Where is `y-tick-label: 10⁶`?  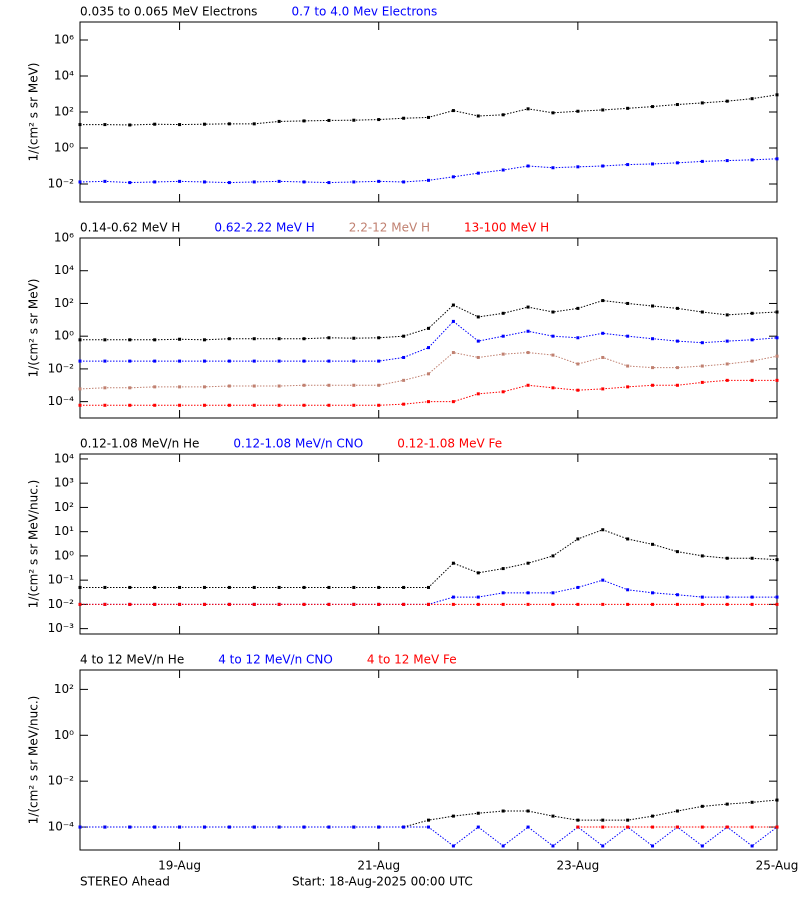
y-tick-label: 10⁶ is located at coordinates (64, 40).